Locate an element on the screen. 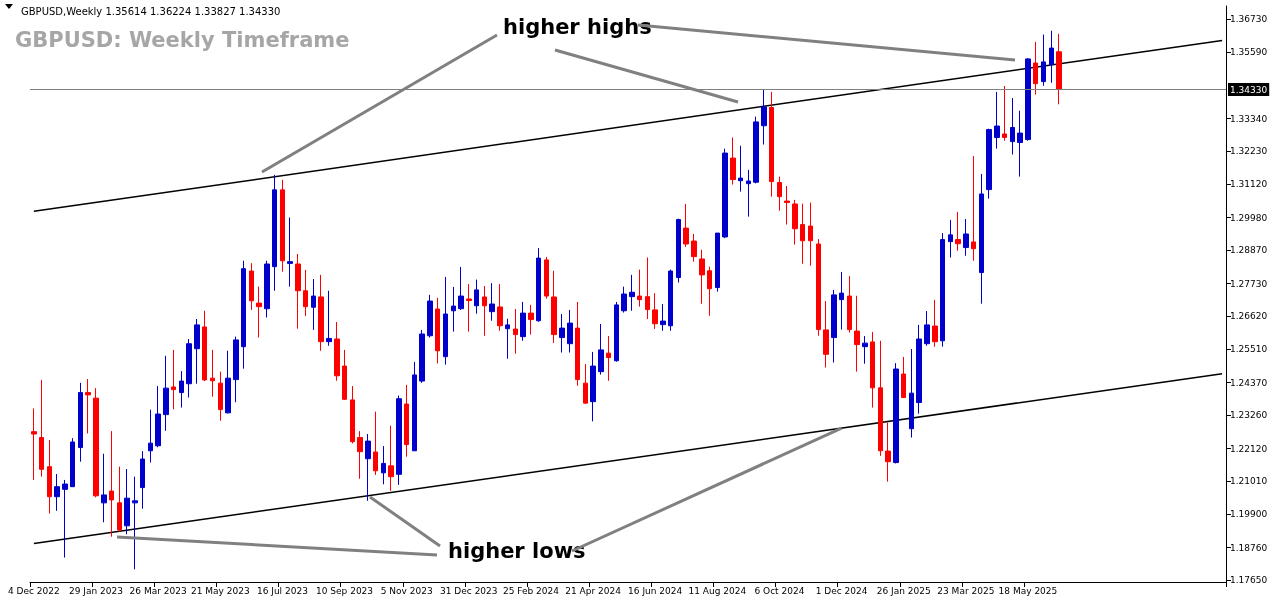 This screenshot has width=1276, height=604. y-tick-label: 1.27730 is located at coordinates (1249, 283).